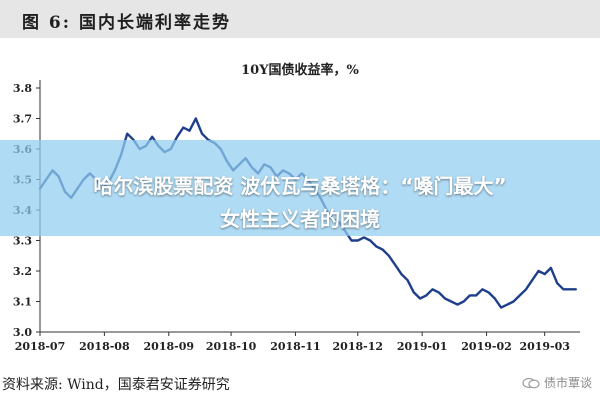 This screenshot has width=600, height=400. I want to click on figure-title-text: 国内长端利率走势, so click(154, 23).